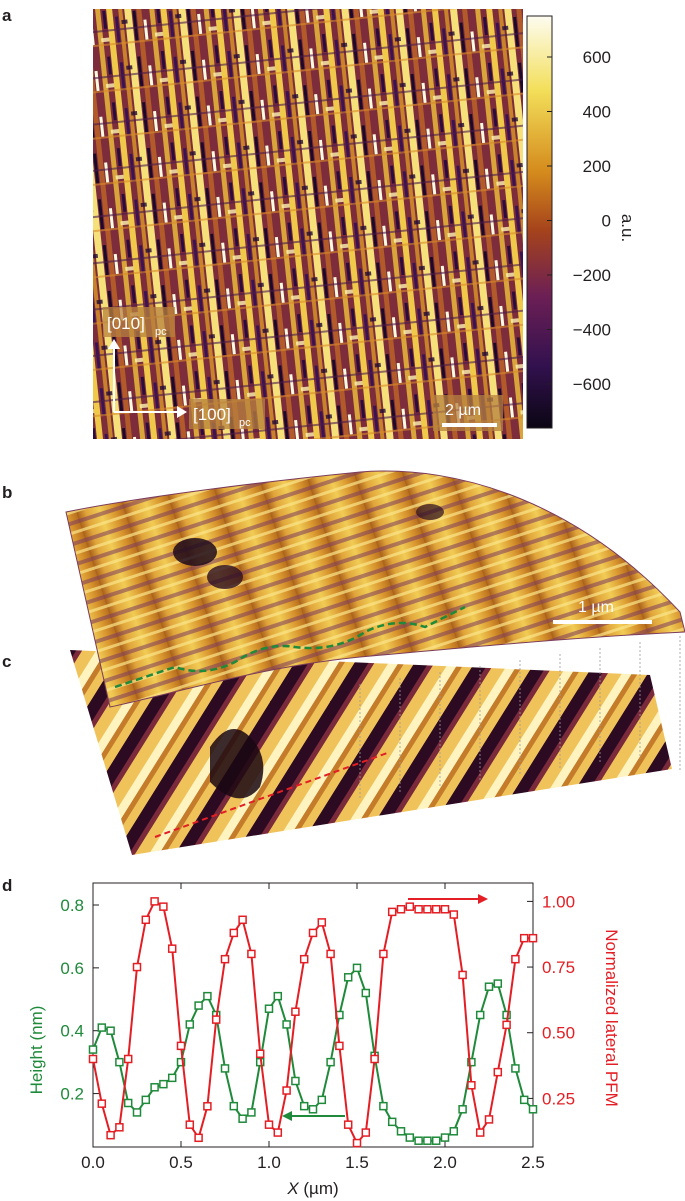 Image resolution: width=685 pixels, height=1201 pixels. Describe the element at coordinates (114, 344) in the screenshot. I see `dir-y-arrow-head` at that location.